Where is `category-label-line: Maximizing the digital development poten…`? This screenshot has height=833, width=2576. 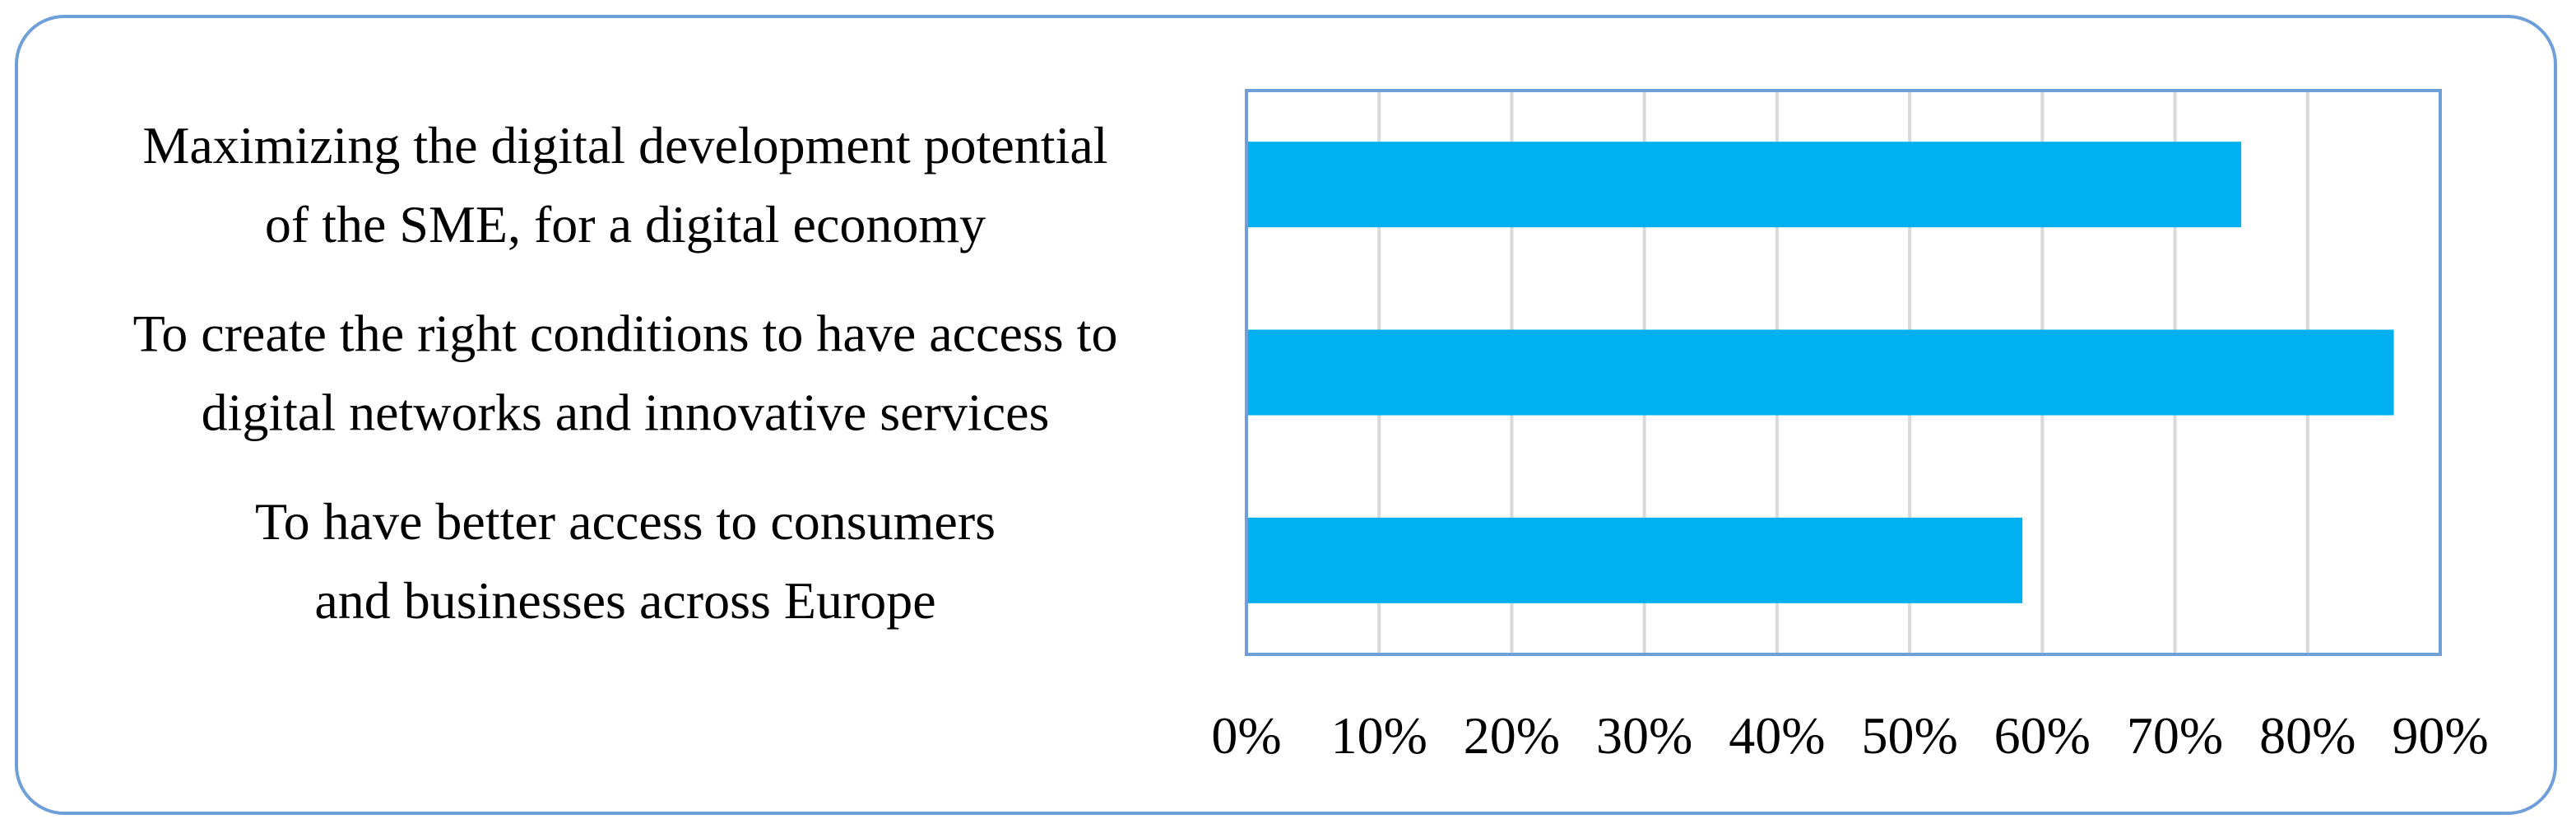 category-label-line: Maximizing the digital development poten… is located at coordinates (624, 145).